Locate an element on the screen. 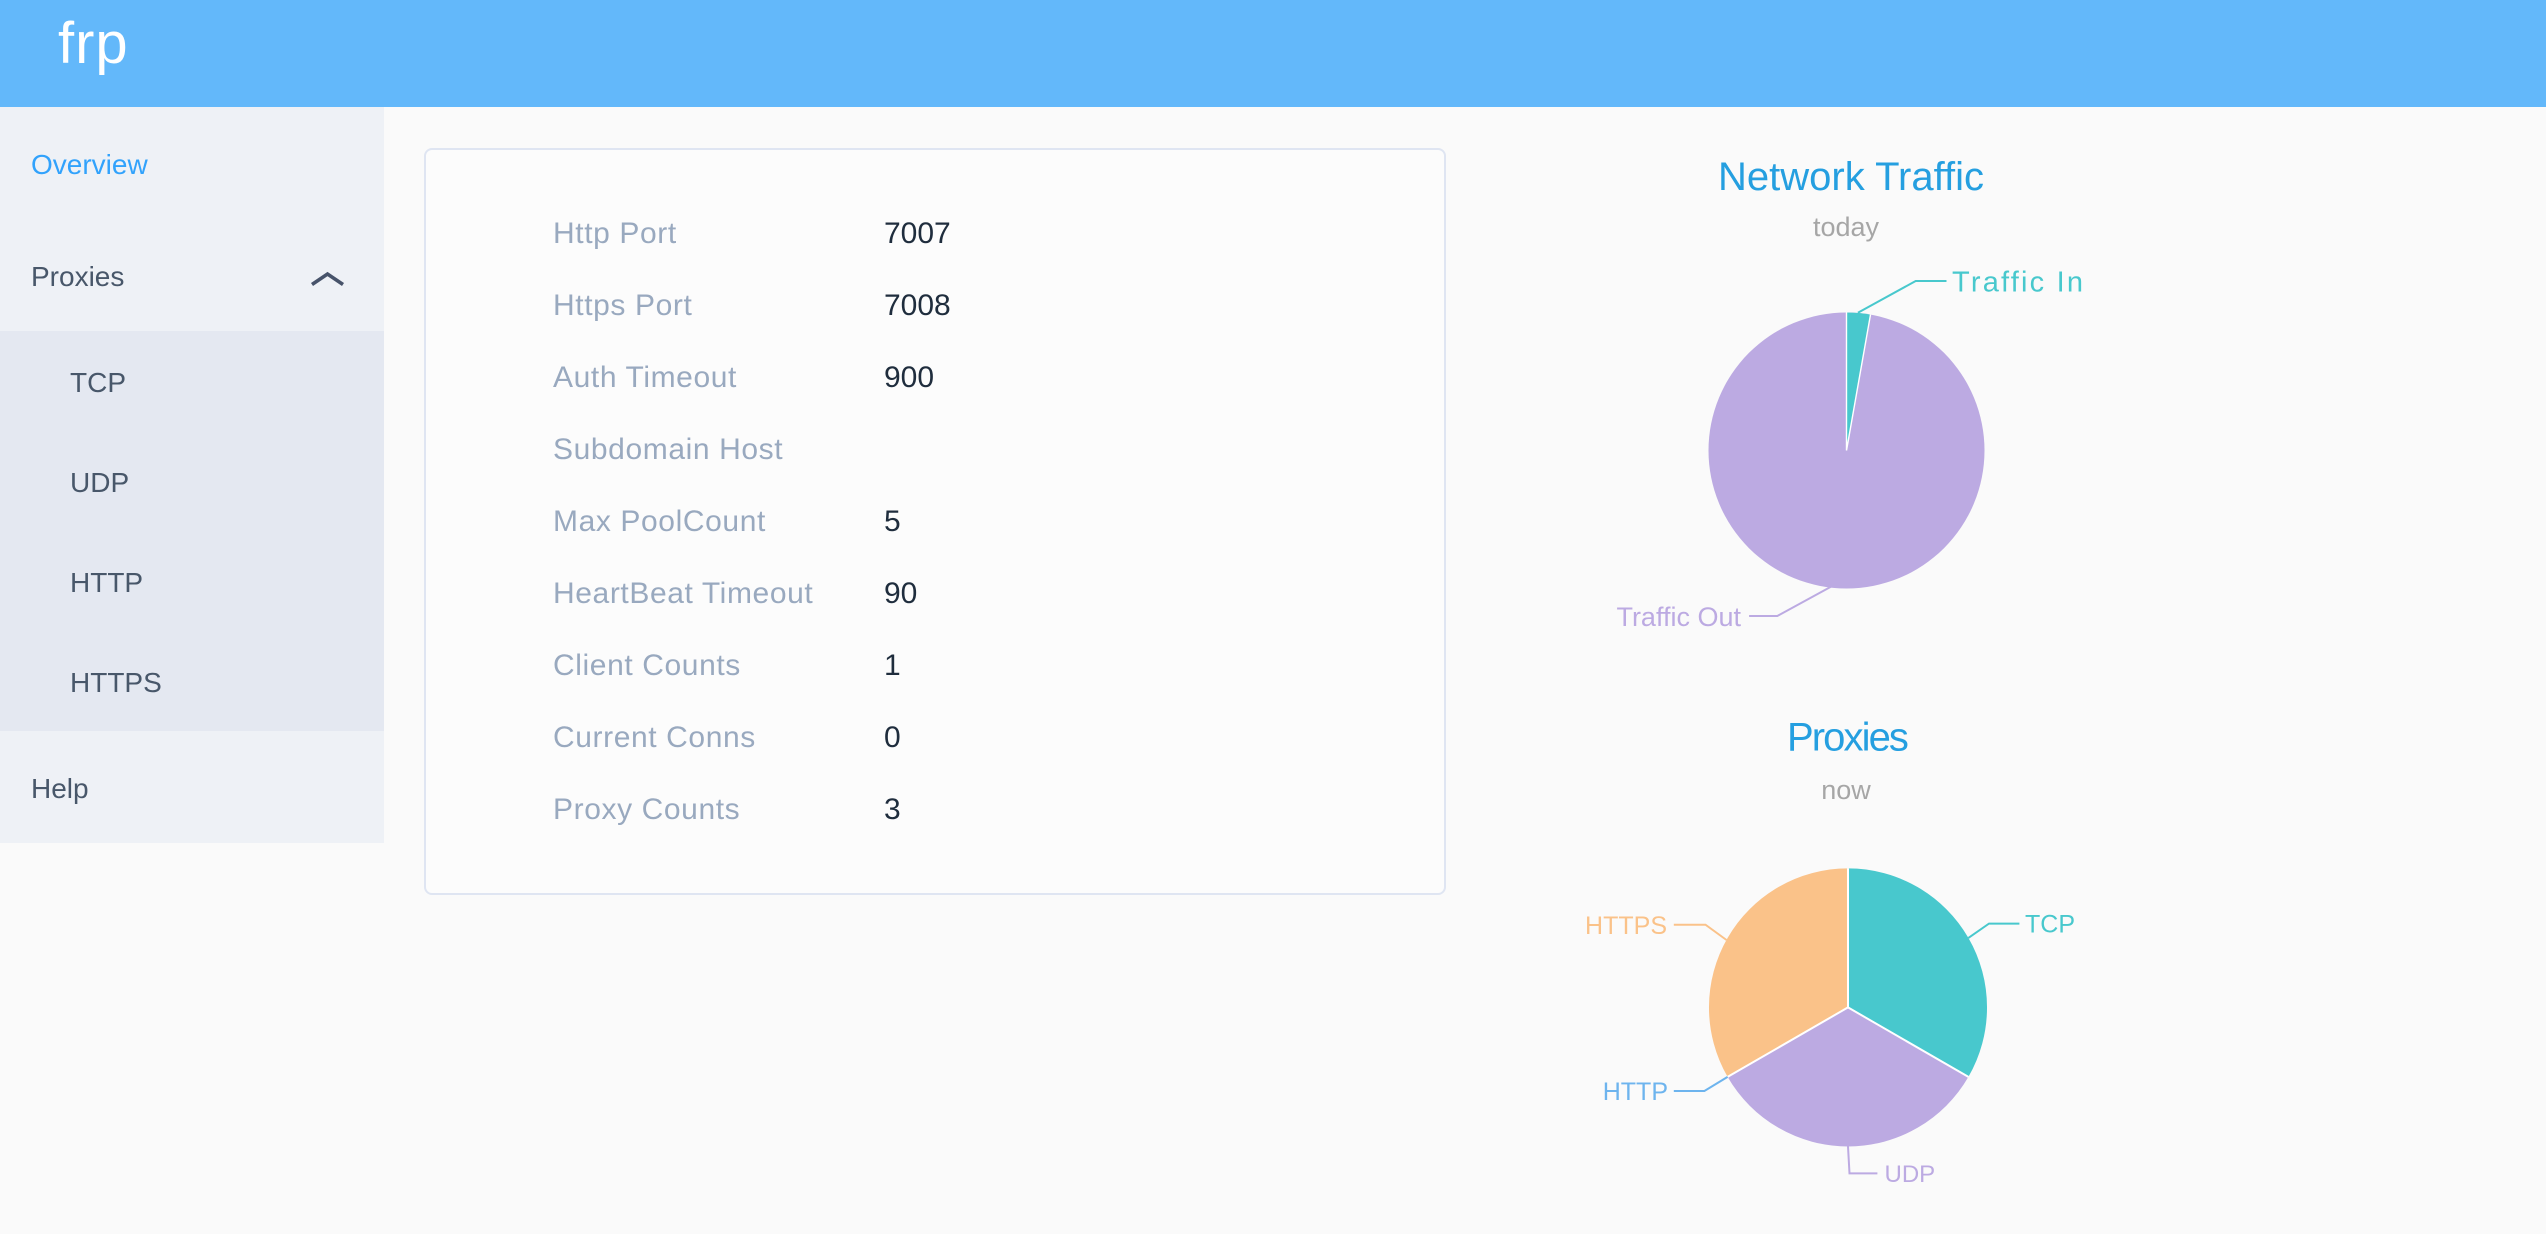  svg-text: now is located at coordinates (1846, 790).